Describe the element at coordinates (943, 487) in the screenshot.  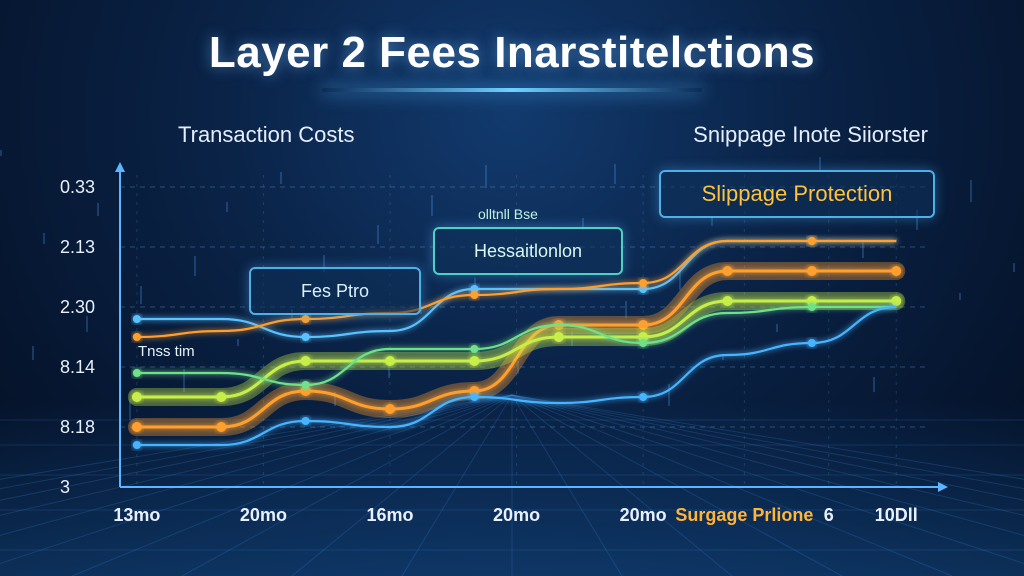
I see `x-axis-arrow` at that location.